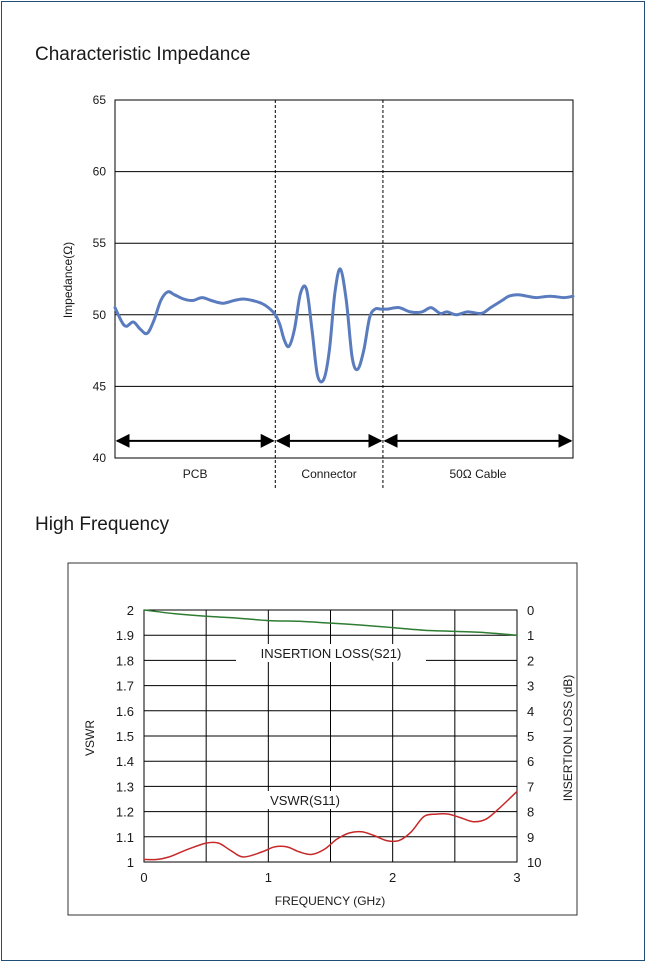  I want to click on hf-y-tick-label: 1.4, so click(125, 761).